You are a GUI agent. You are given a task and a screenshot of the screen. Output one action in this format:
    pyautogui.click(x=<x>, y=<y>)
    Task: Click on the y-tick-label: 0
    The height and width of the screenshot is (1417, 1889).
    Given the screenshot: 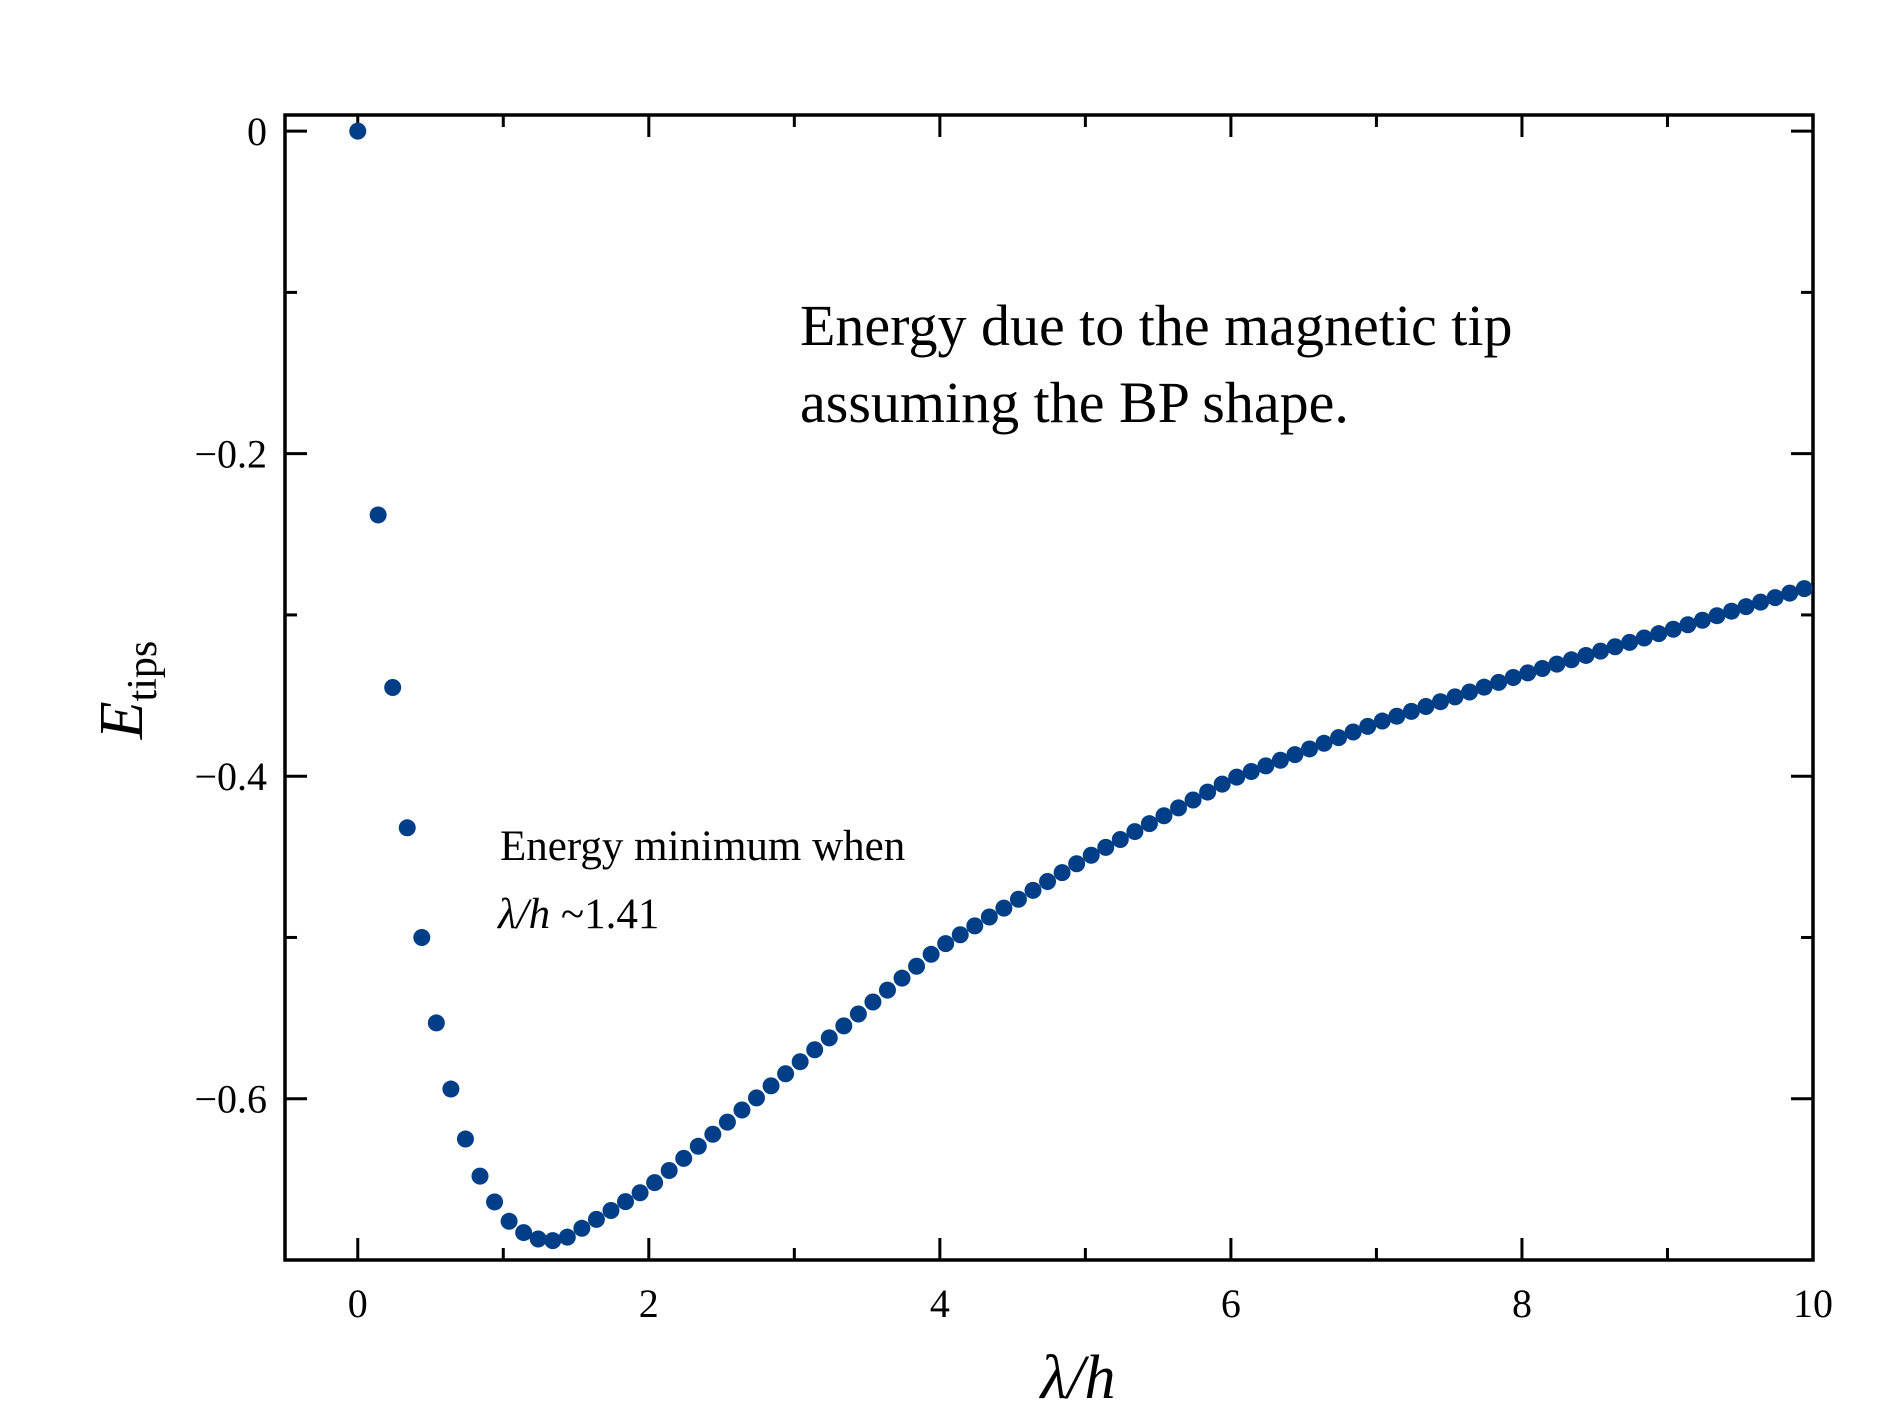 What is the action you would take?
    pyautogui.click(x=257, y=131)
    